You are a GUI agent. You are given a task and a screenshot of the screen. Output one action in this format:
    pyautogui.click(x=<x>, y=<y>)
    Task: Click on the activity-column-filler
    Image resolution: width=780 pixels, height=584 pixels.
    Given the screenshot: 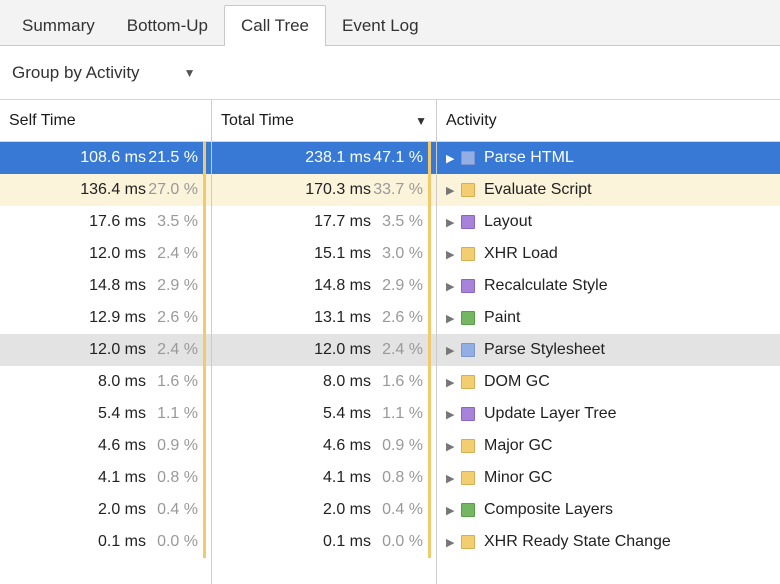 What is the action you would take?
    pyautogui.click(x=608, y=571)
    